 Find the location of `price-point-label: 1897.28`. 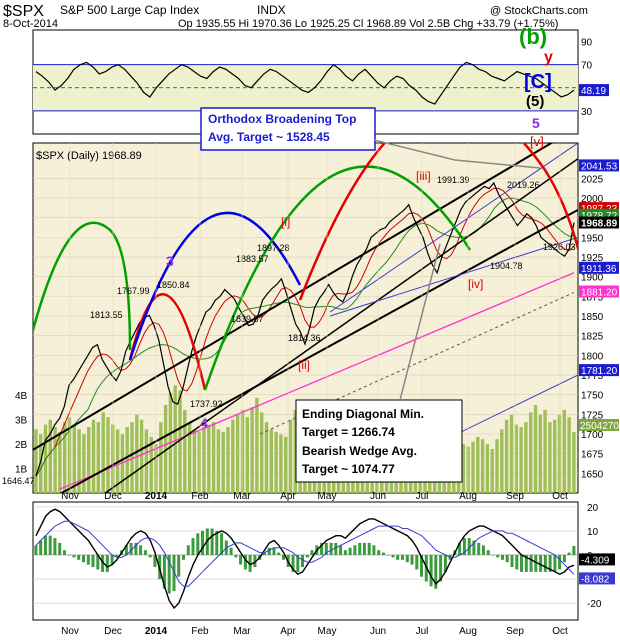

price-point-label: 1897.28 is located at coordinates (273, 248).